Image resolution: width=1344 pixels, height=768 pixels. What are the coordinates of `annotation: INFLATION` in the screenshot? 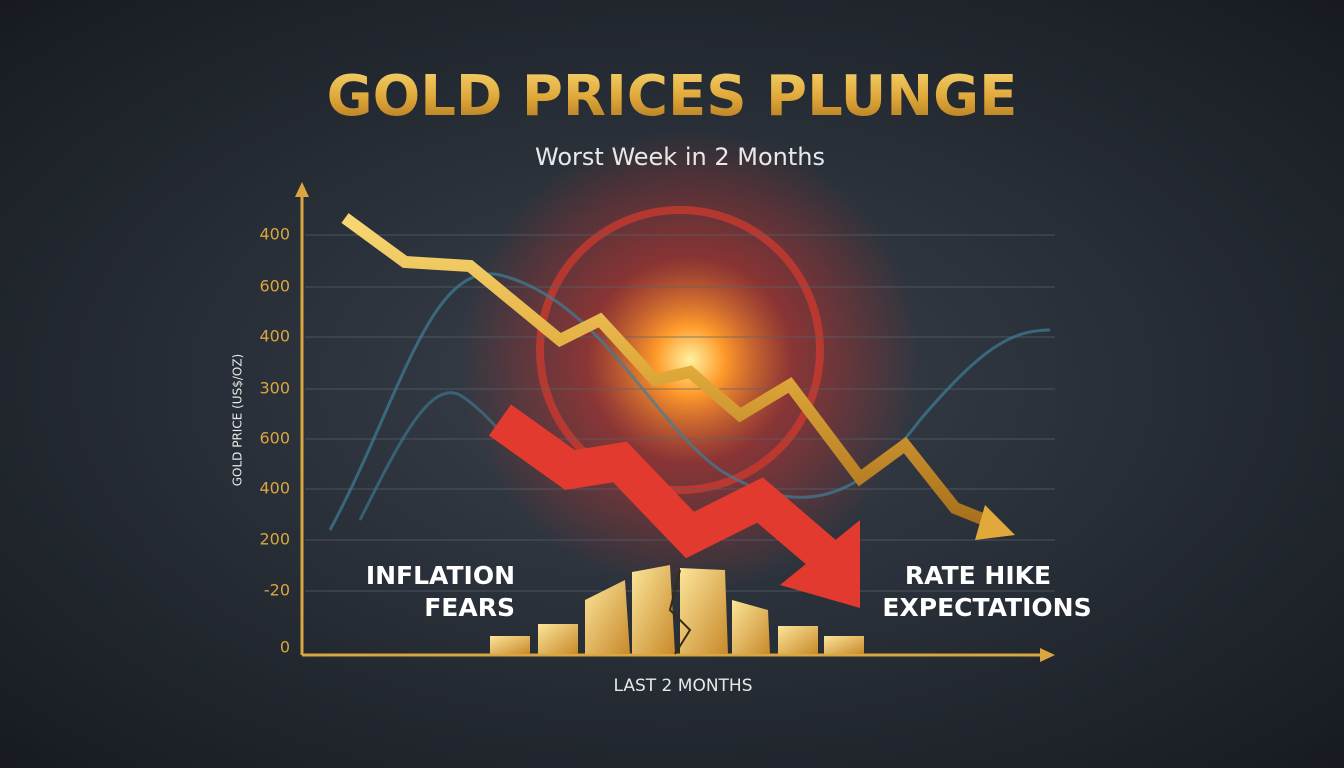 It's located at (440, 575).